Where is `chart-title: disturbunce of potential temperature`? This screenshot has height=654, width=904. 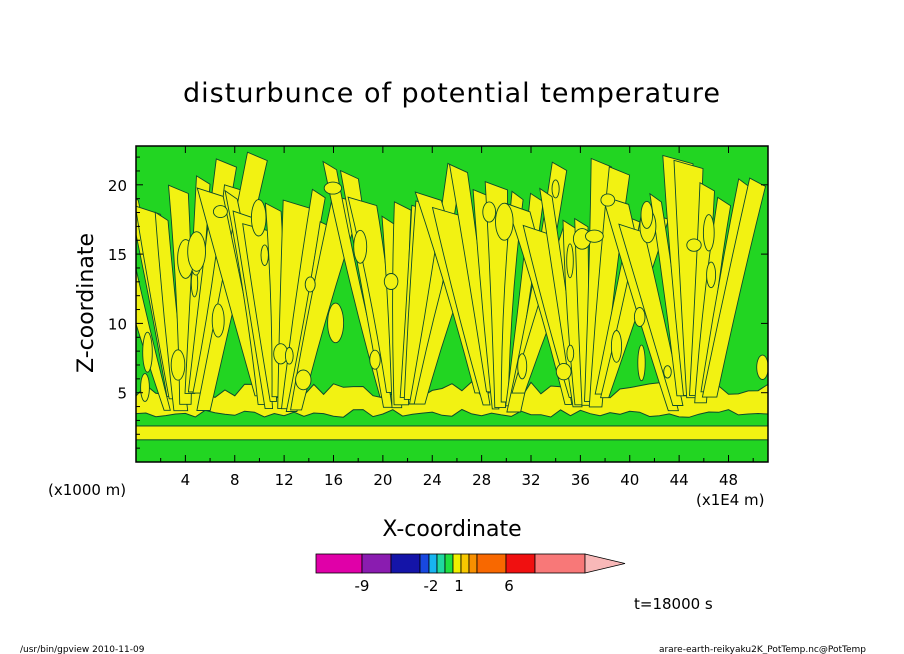
chart-title: disturbunce of potential temperature is located at coordinates (452, 93).